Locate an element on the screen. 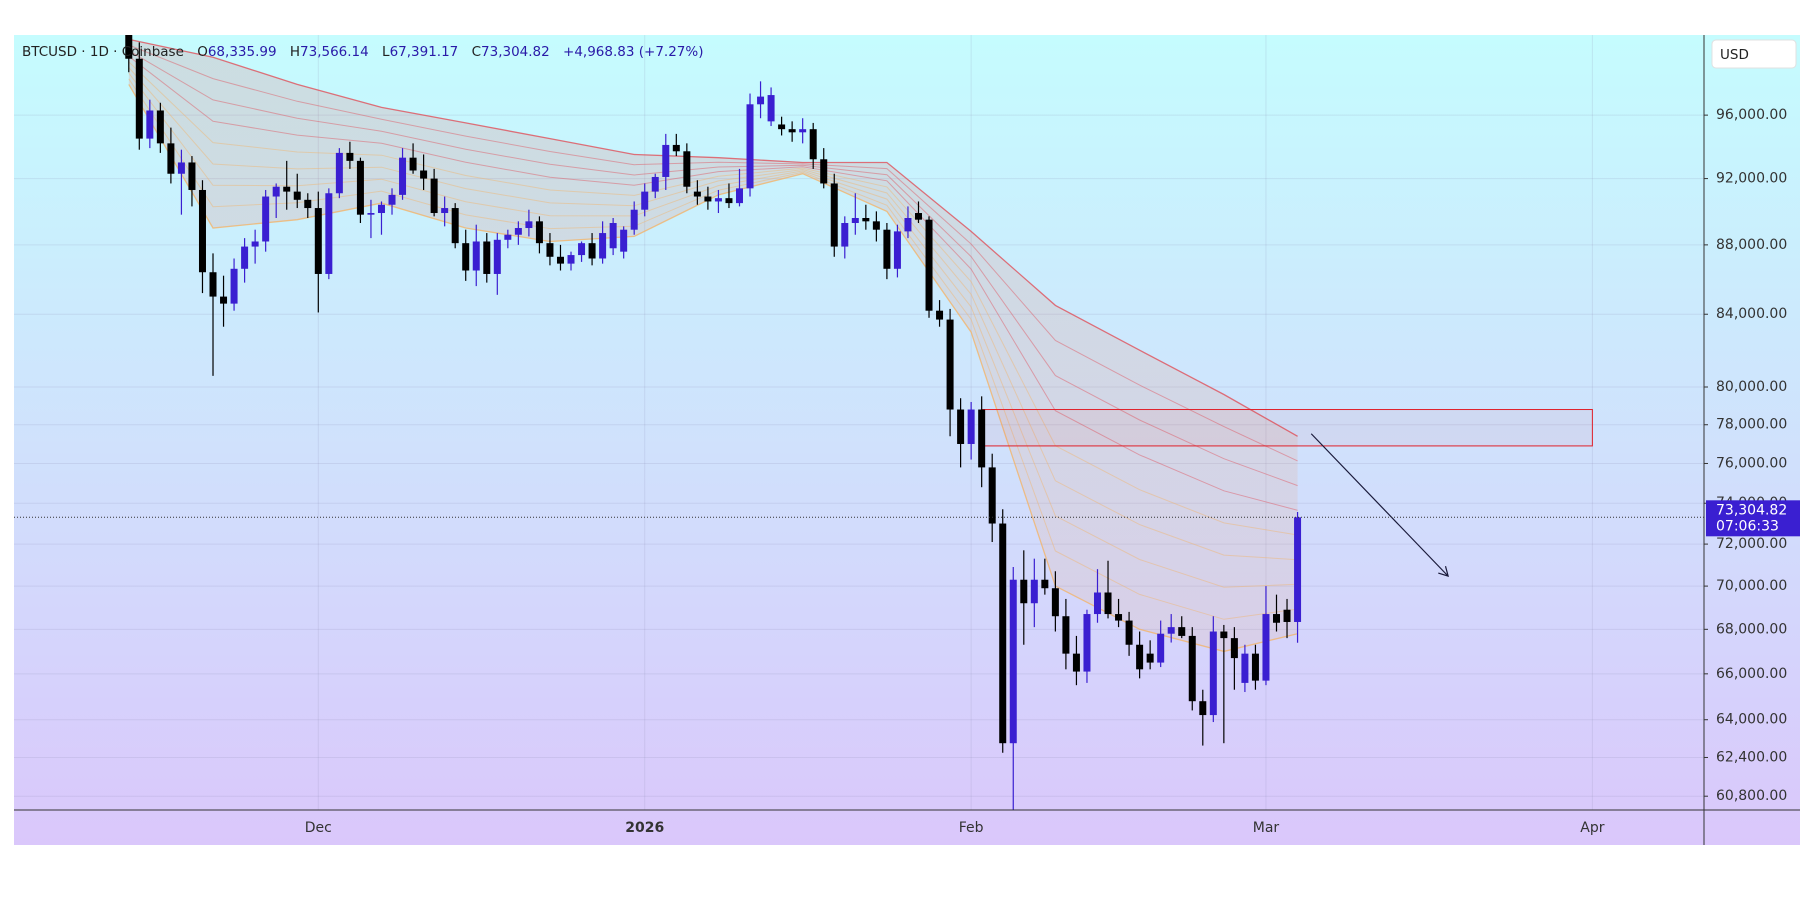  countdown-label: 07:06:33 is located at coordinates (1747, 526).